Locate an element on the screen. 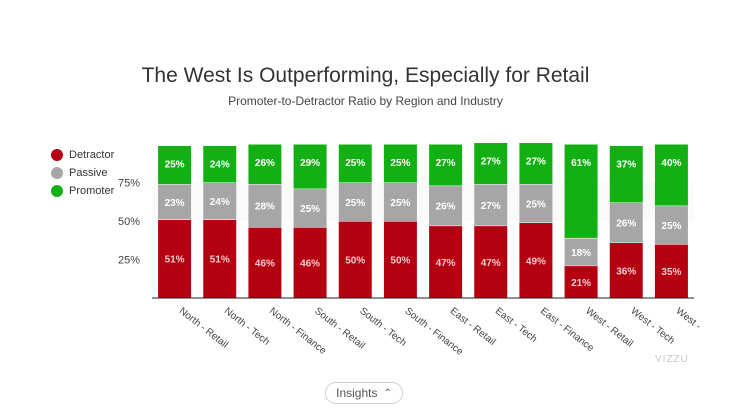  chevron-up-icon: ⌃ is located at coordinates (387, 393).